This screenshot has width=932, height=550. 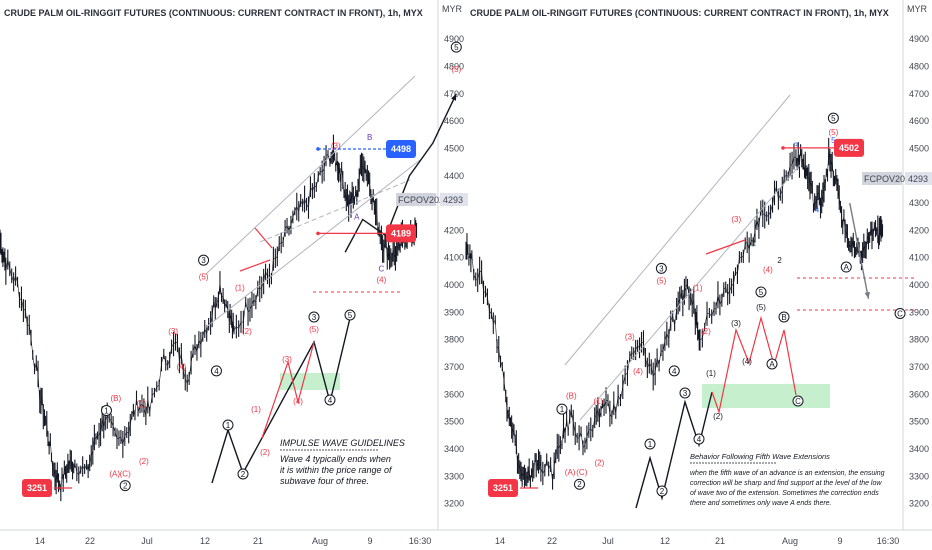 I want to click on schematic-label-text: A, so click(x=772, y=364).